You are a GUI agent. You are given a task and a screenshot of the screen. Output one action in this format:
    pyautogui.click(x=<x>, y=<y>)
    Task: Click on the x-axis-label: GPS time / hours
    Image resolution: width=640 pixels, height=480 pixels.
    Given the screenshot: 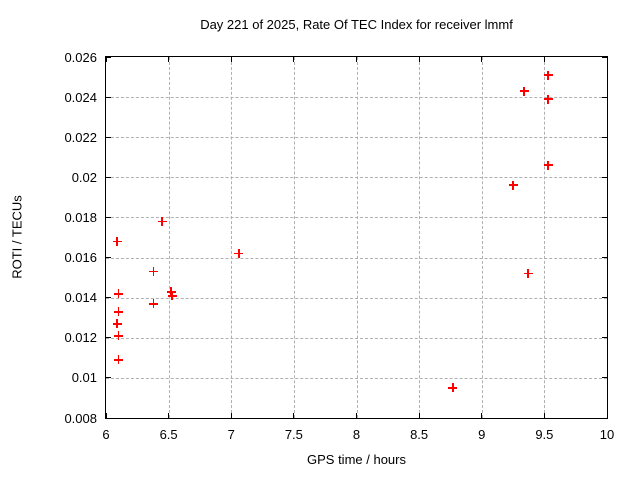 What is the action you would take?
    pyautogui.click(x=356, y=459)
    